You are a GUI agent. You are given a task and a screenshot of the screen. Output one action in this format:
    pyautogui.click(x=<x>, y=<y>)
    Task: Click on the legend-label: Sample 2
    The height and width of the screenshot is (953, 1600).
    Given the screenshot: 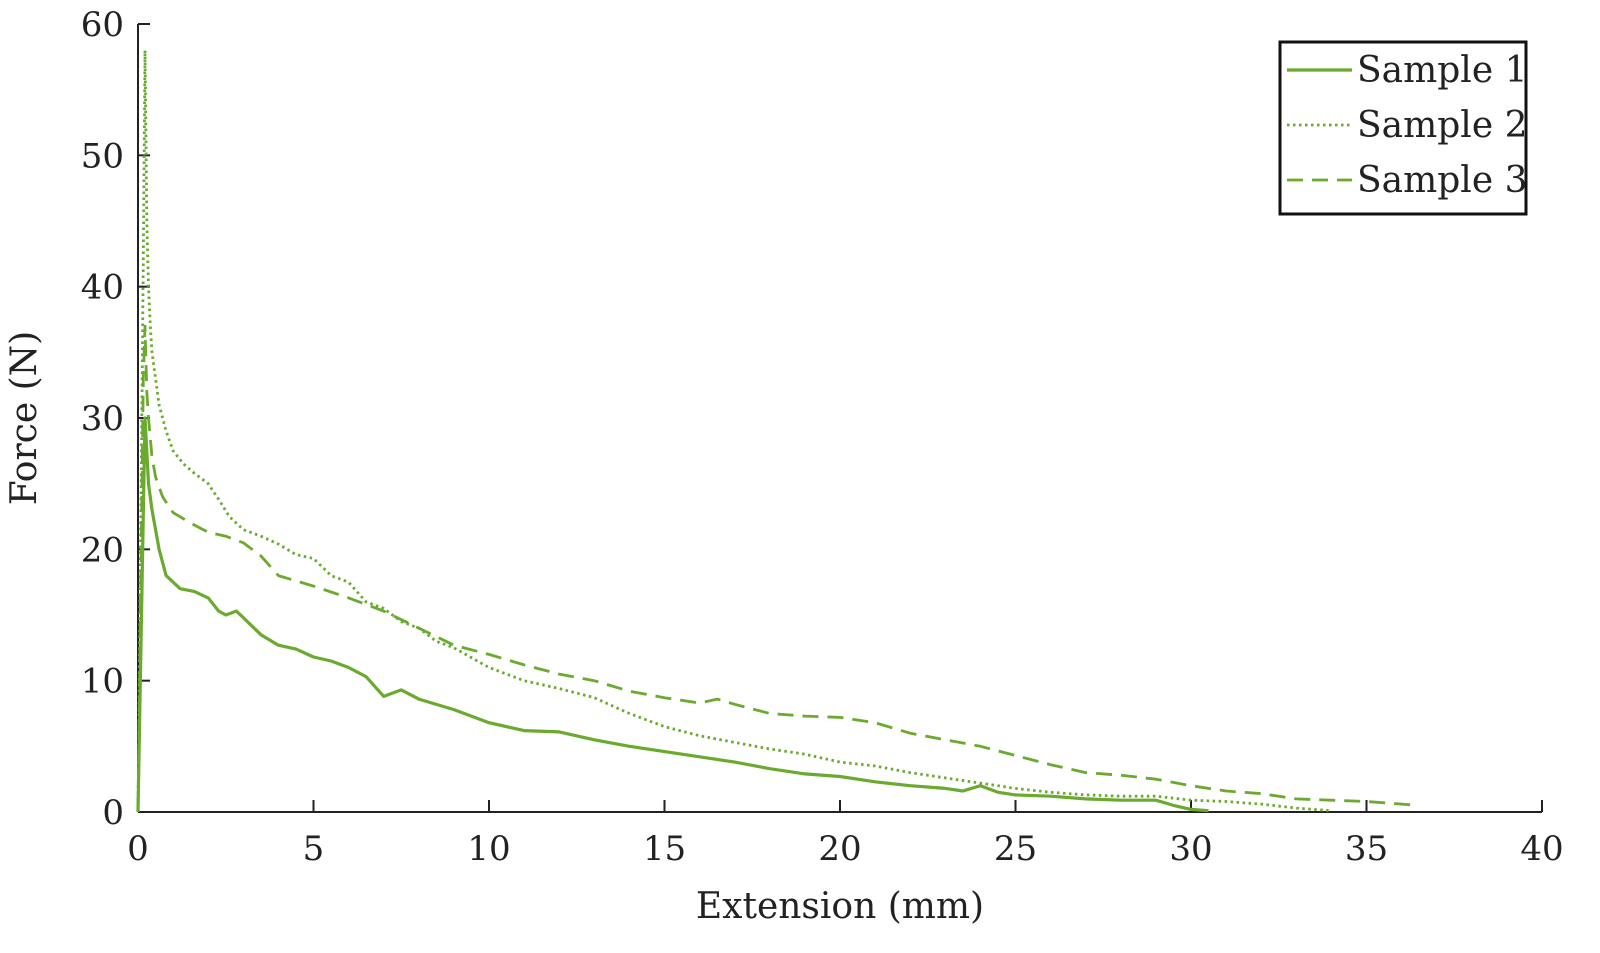 What is the action you would take?
    pyautogui.click(x=1442, y=125)
    